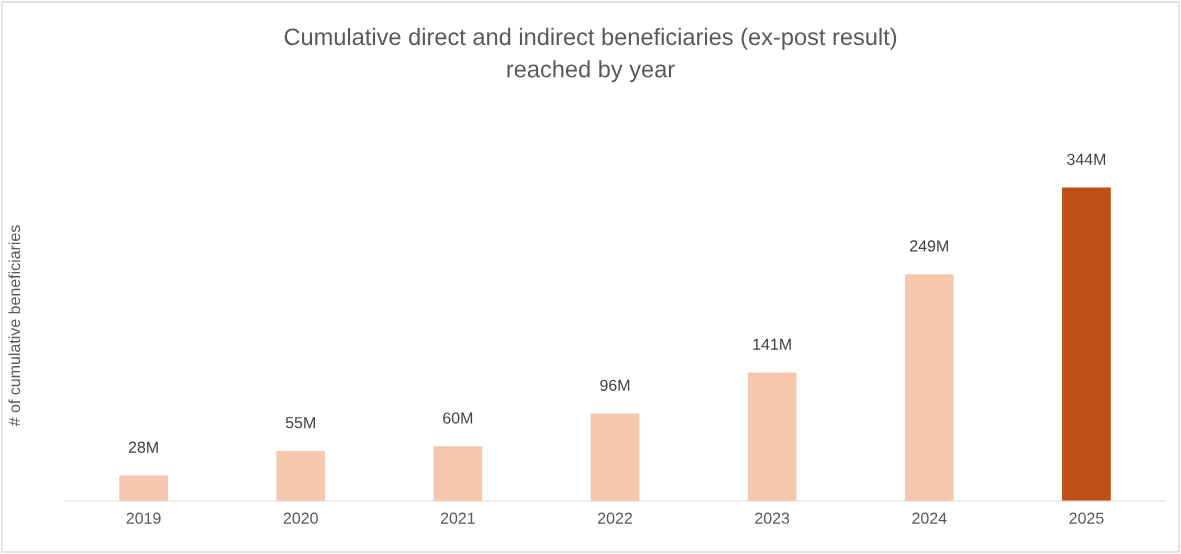  Describe the element at coordinates (929, 518) in the screenshot. I see `x-tick-label: 2024` at that location.